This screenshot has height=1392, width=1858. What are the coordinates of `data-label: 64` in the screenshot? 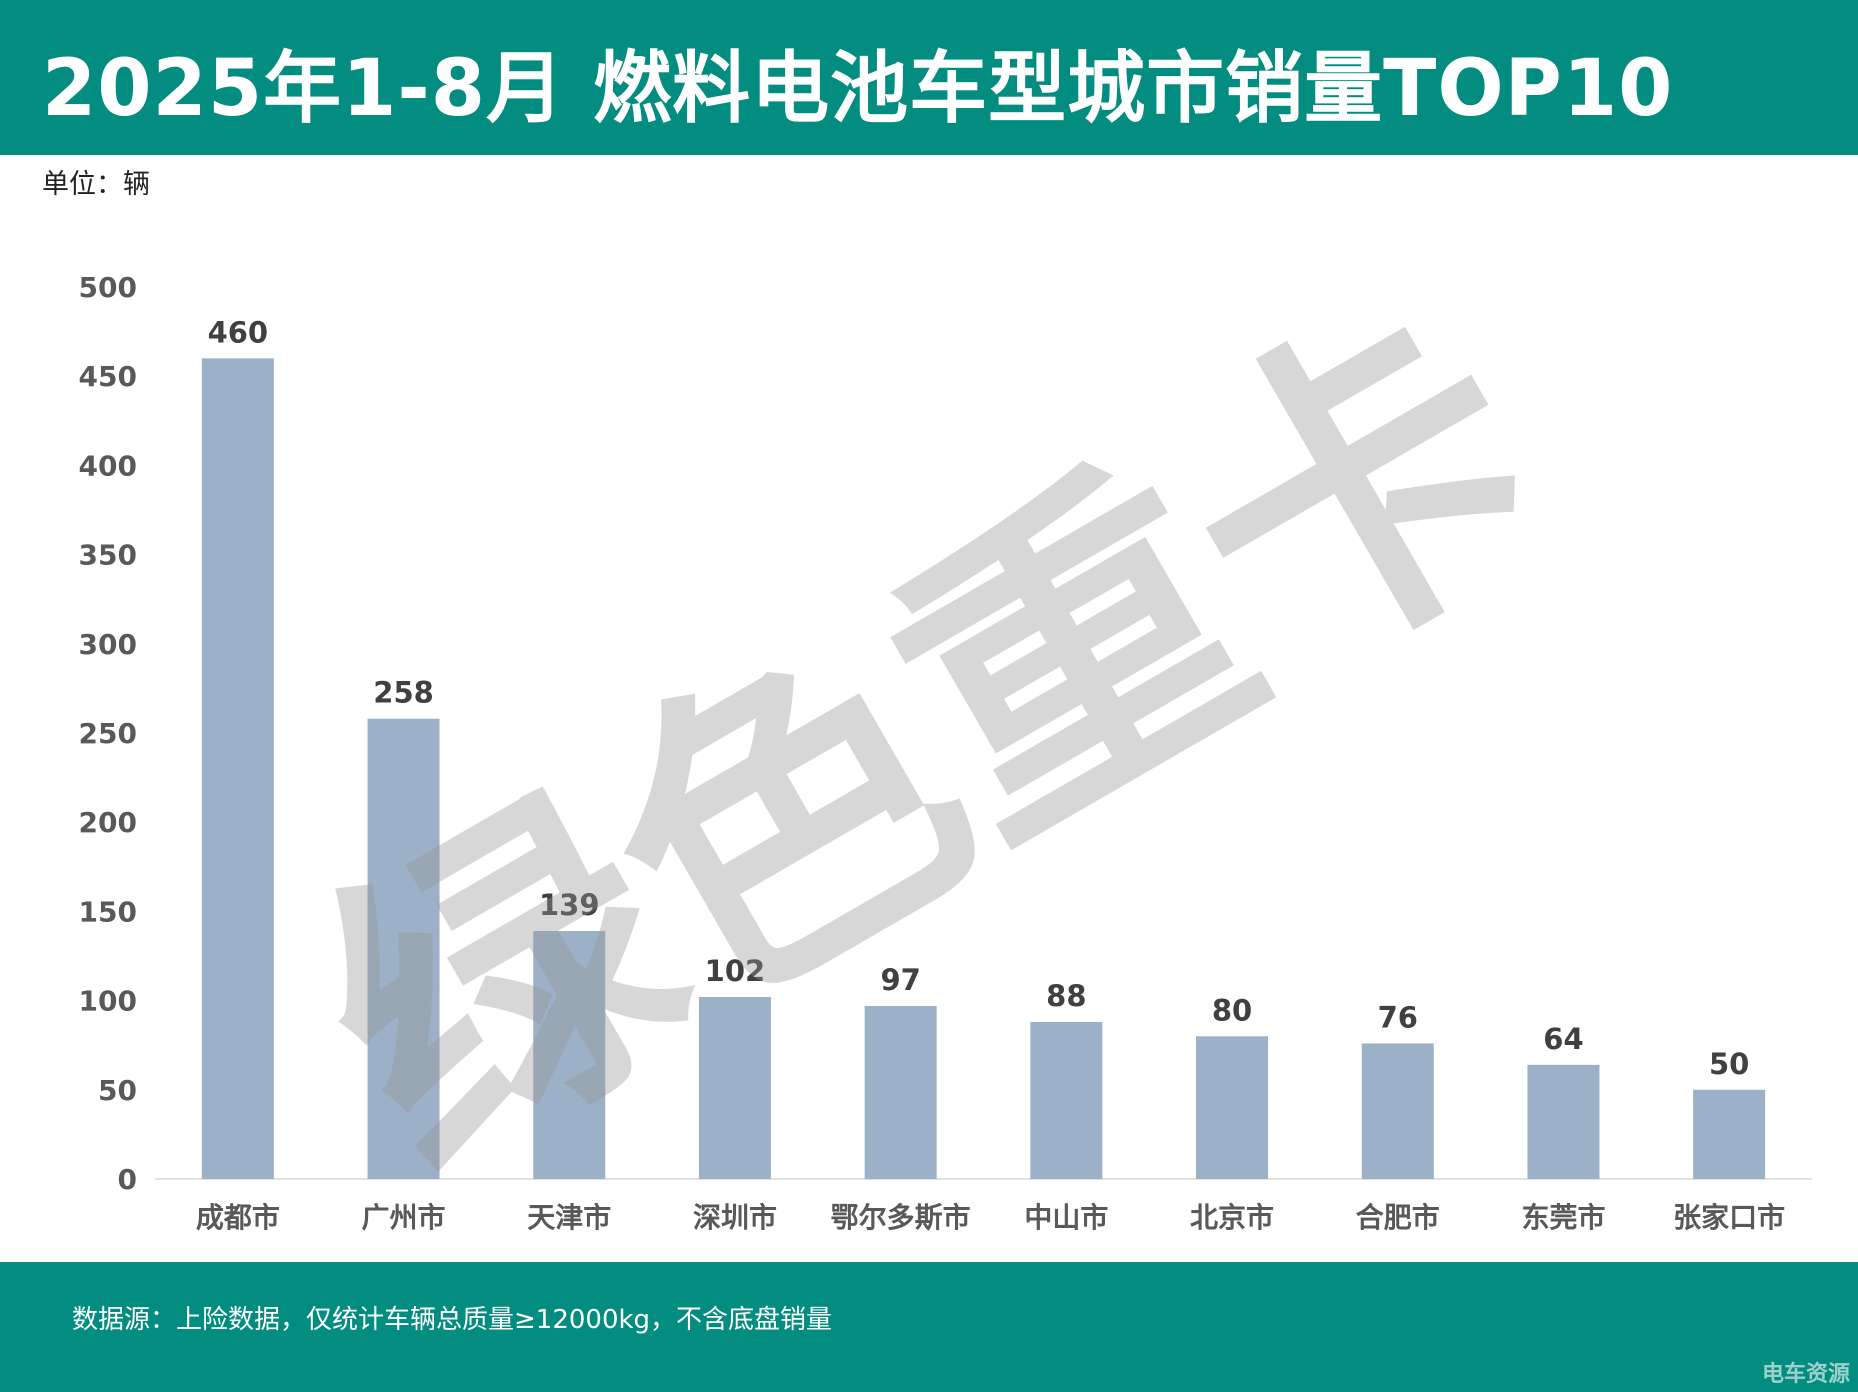 It's located at (1563, 1039).